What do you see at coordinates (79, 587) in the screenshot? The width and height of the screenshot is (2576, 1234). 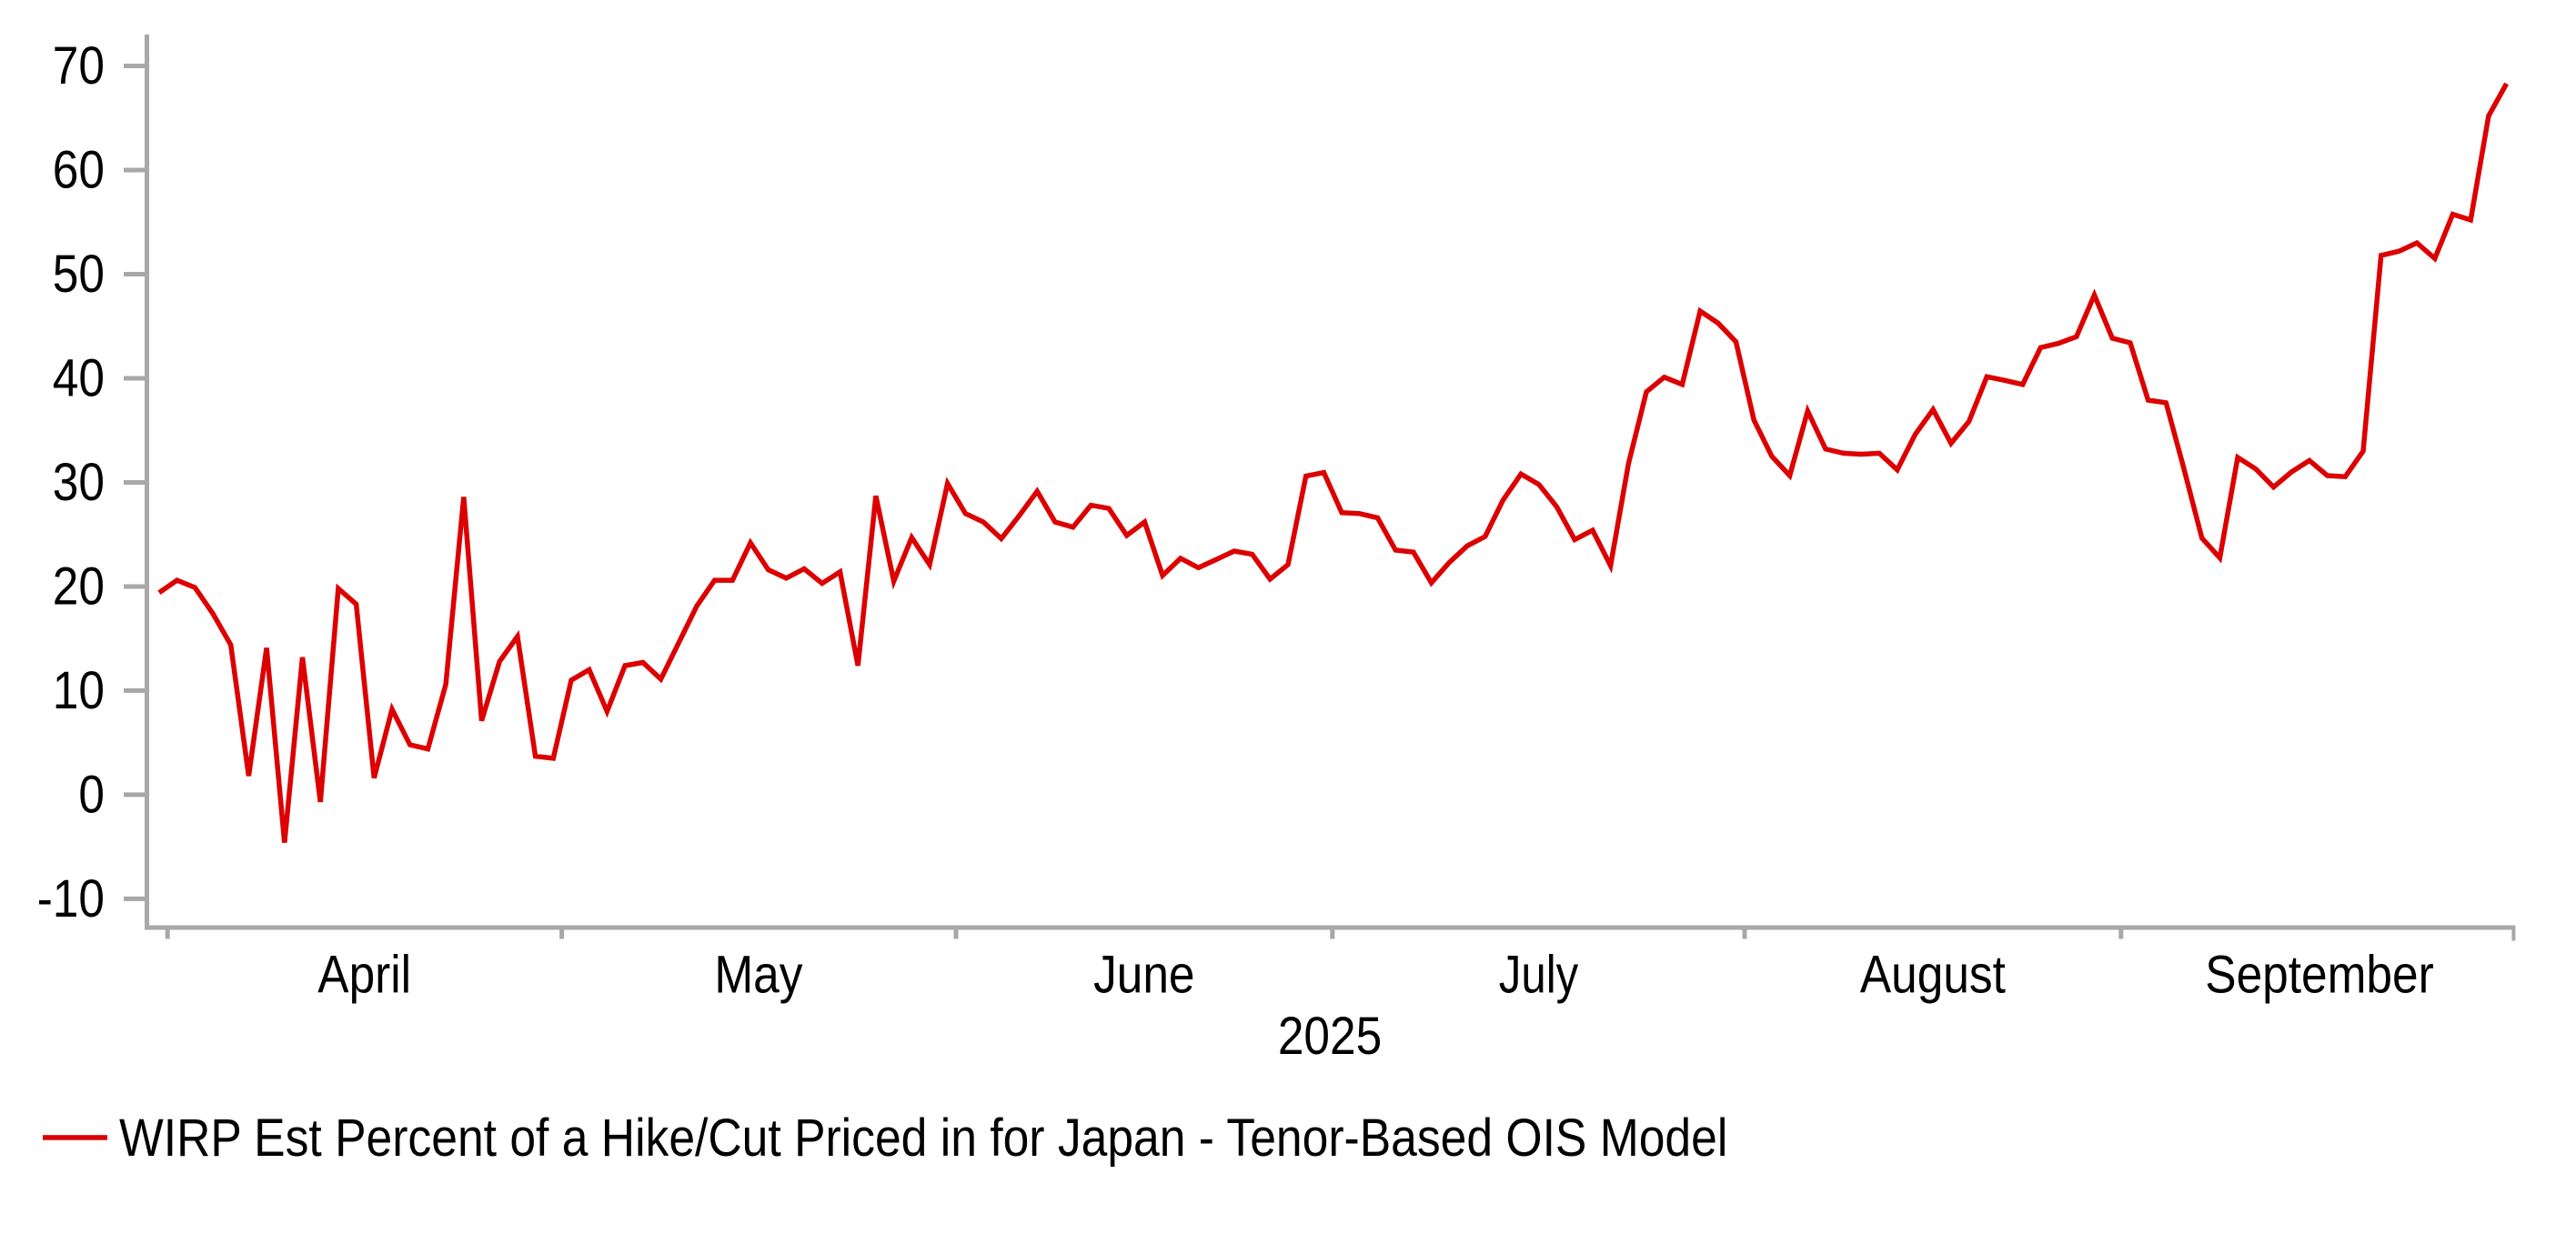 I see `svg-text: 20` at bounding box center [79, 587].